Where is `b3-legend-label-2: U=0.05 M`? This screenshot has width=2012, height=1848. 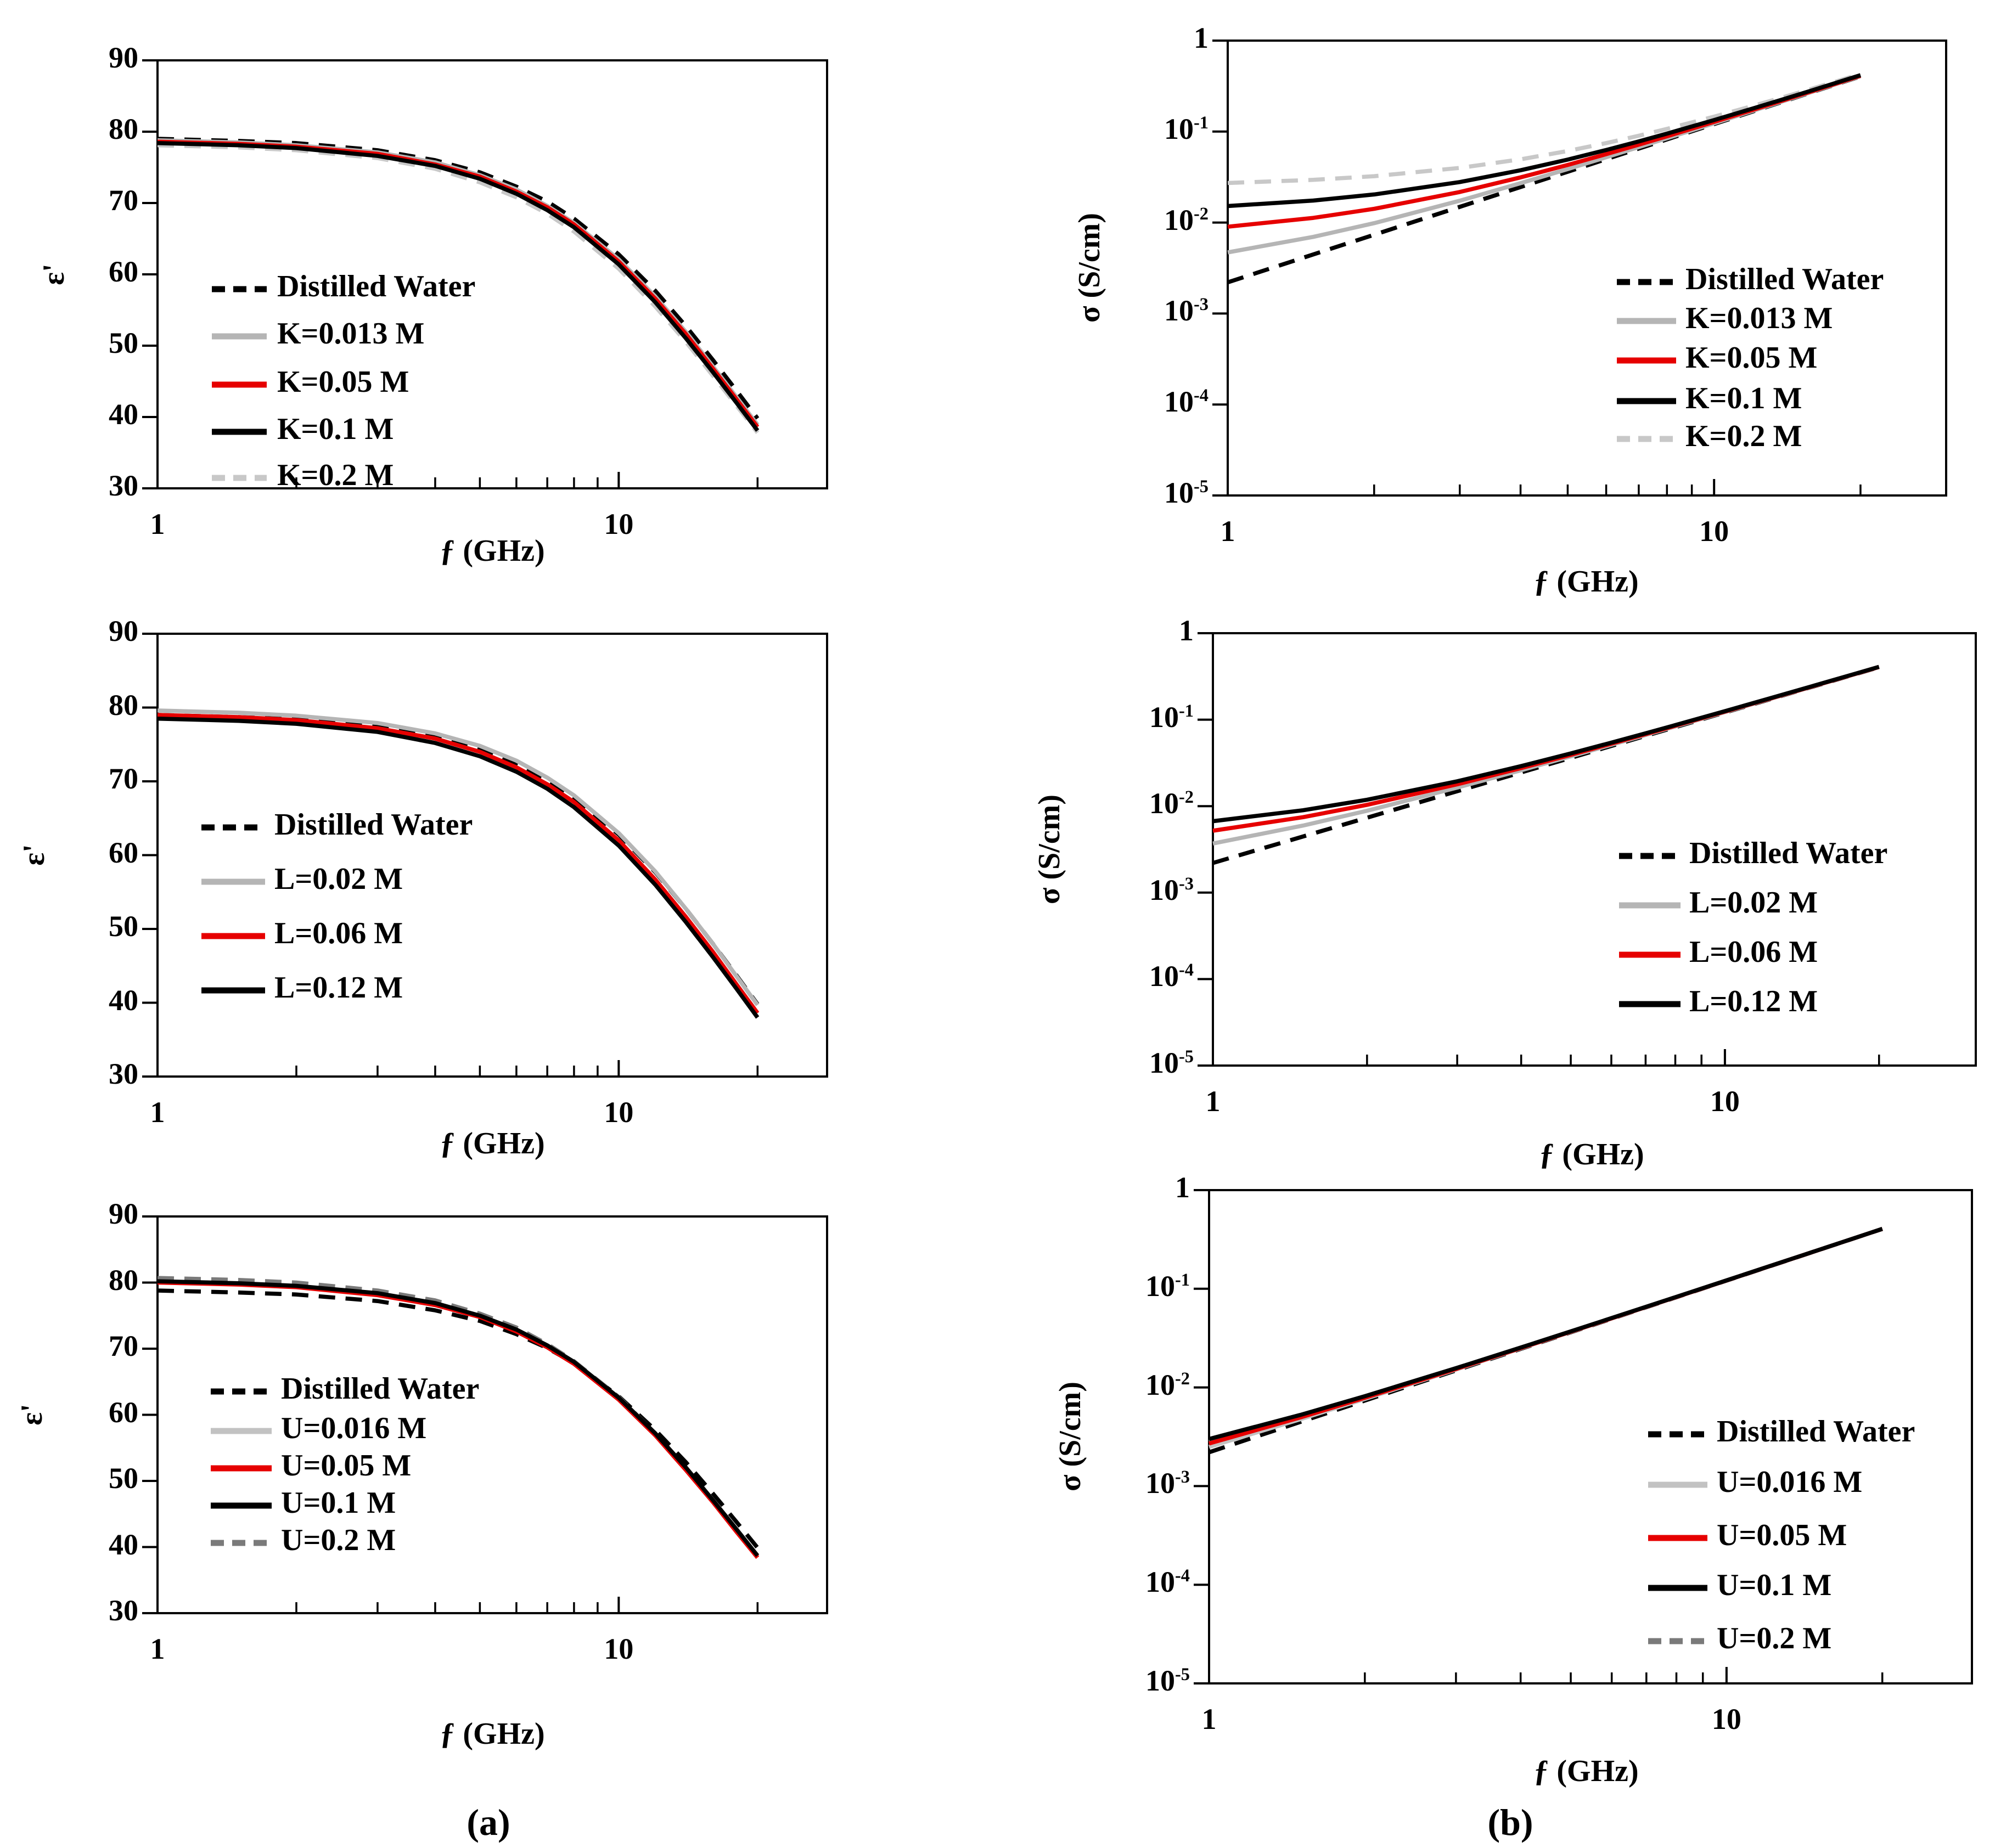
b3-legend-label-2: U=0.05 M is located at coordinates (1782, 1535).